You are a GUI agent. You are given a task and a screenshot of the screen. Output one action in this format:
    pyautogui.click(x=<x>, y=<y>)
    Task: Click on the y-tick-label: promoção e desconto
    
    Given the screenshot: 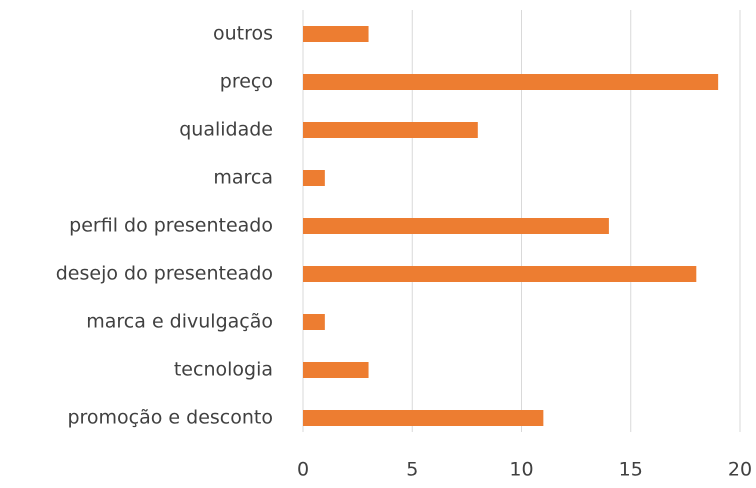 What is the action you would take?
    pyautogui.click(x=170, y=418)
    